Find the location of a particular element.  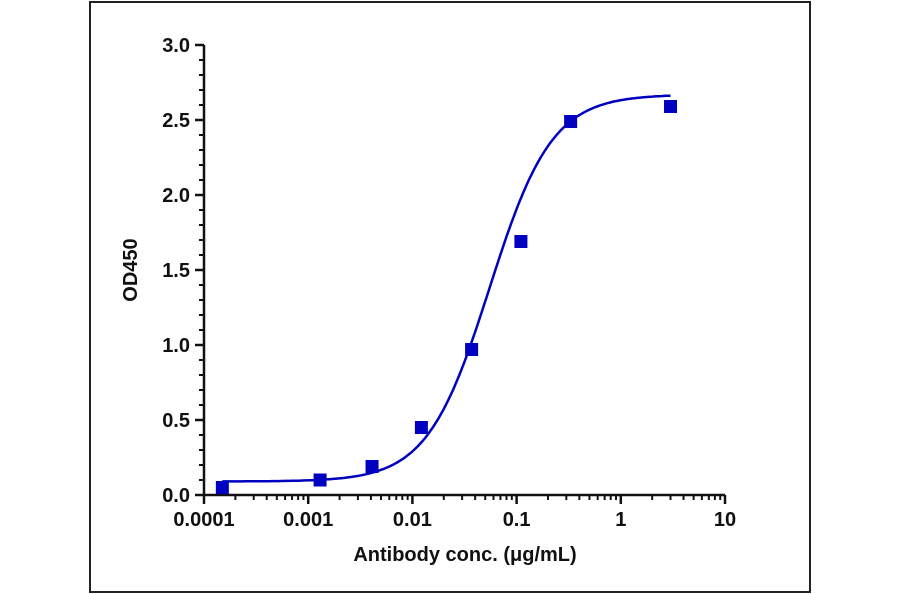

y-tick-label: 2.5 is located at coordinates (176, 121).